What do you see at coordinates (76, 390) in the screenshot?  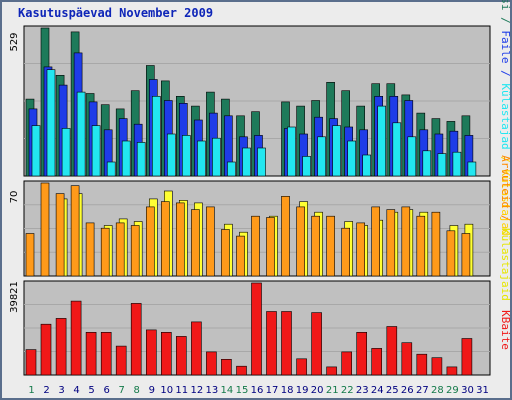 I see `x-tick-label-4: 4` at bounding box center [76, 390].